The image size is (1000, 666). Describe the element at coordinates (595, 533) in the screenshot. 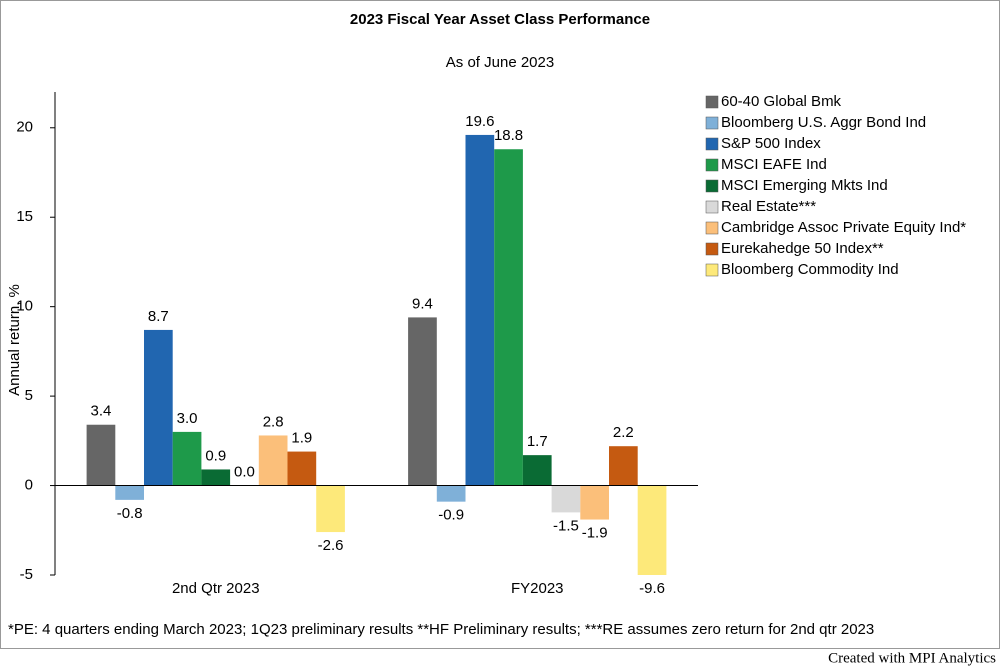

I see `value-label: -1.9` at that location.